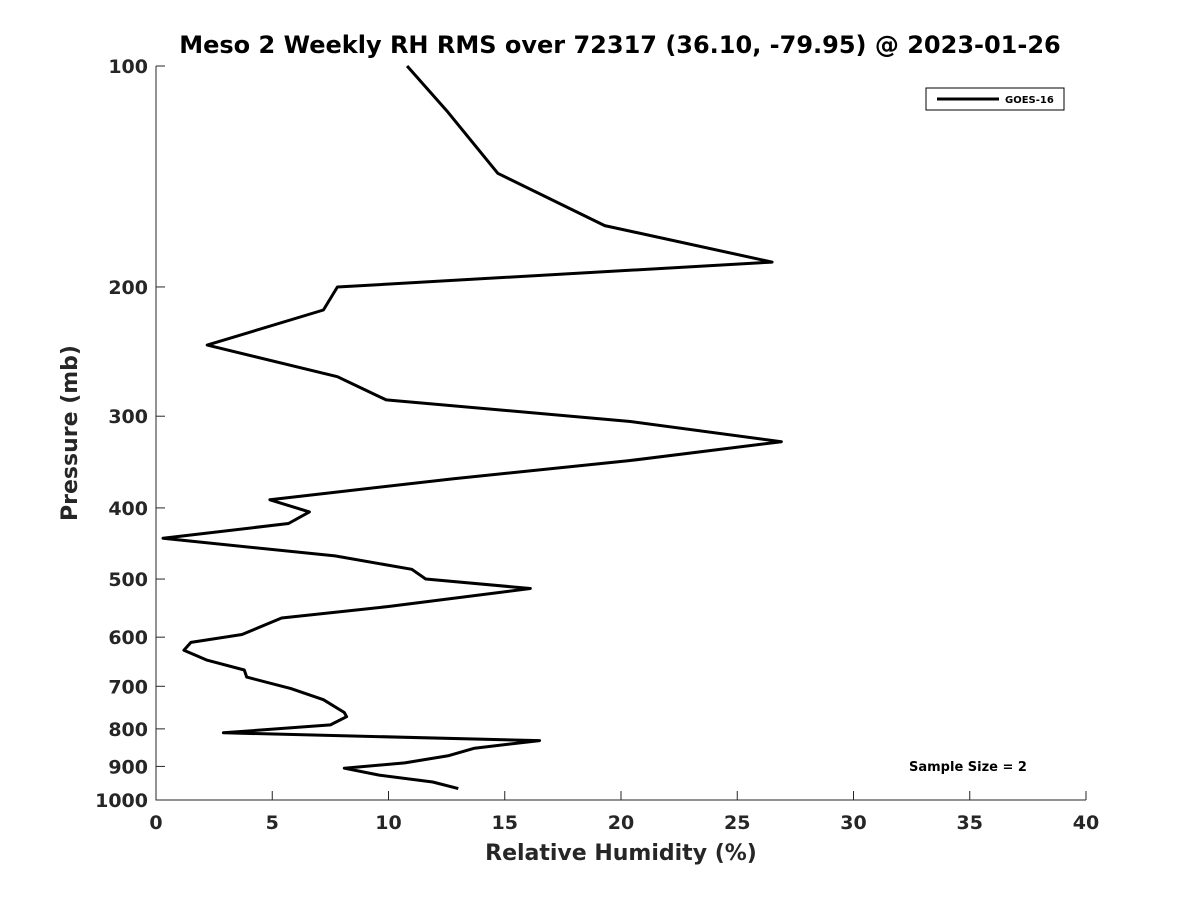  What do you see at coordinates (128, 67) in the screenshot?
I see `y-tick-label: 100` at bounding box center [128, 67].